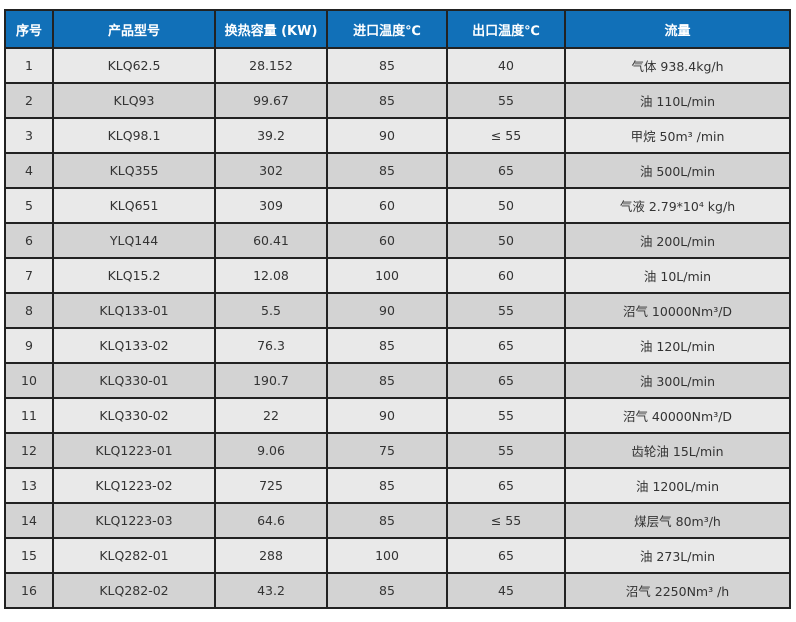 This screenshot has height=622, width=796. I want to click on cell-flow: 气体 938.4kg/h, so click(677, 65).